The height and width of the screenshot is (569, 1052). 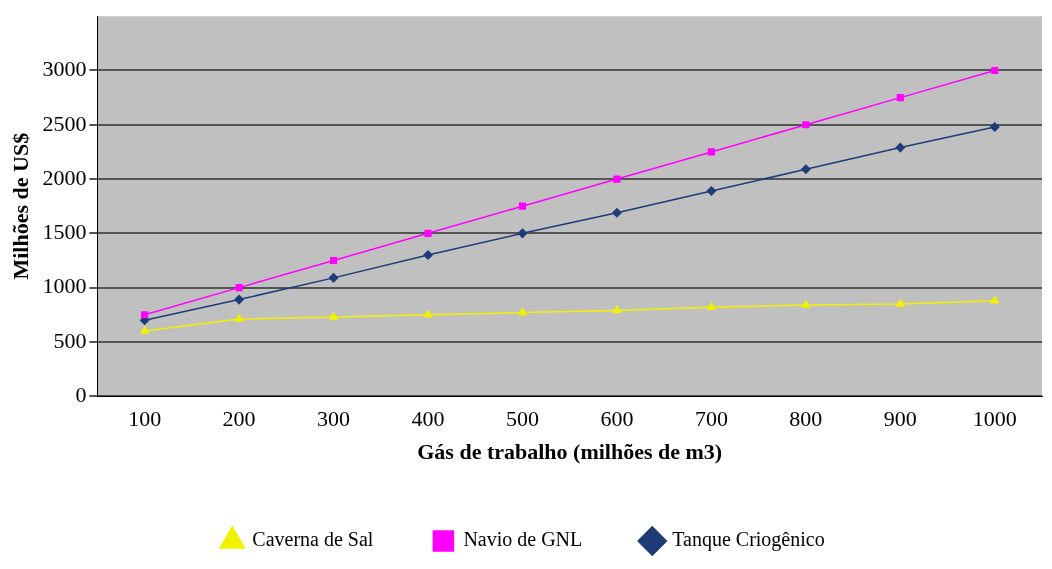 I want to click on legend-label: Caverna de Sal, so click(x=313, y=539).